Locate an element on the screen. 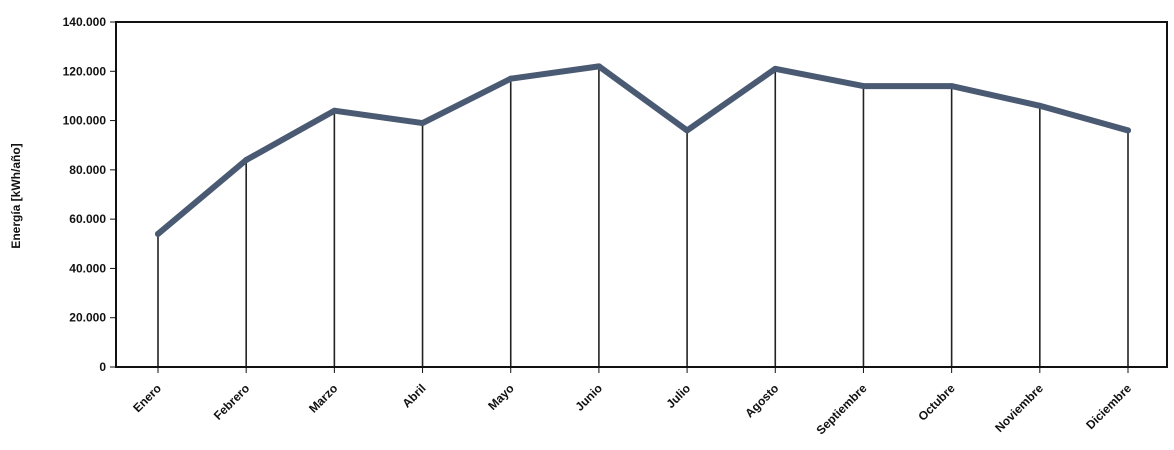  x-tick-label: Abril is located at coordinates (413, 395).